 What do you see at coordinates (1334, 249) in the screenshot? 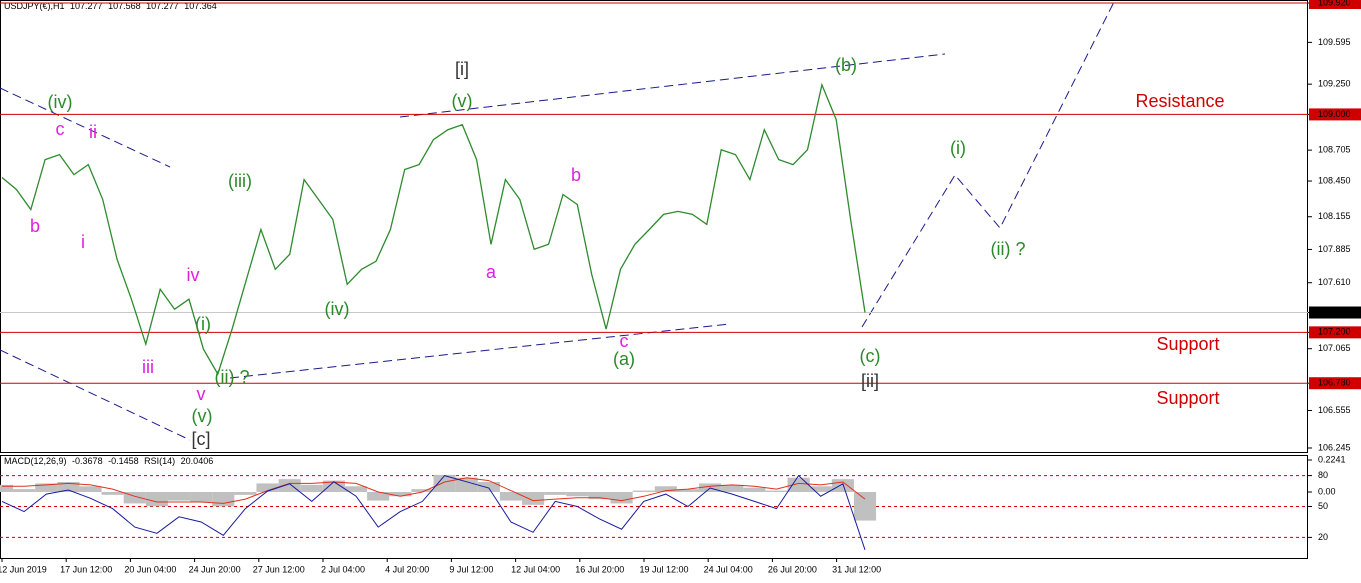
I see `y-tick-label: 107.885` at bounding box center [1334, 249].